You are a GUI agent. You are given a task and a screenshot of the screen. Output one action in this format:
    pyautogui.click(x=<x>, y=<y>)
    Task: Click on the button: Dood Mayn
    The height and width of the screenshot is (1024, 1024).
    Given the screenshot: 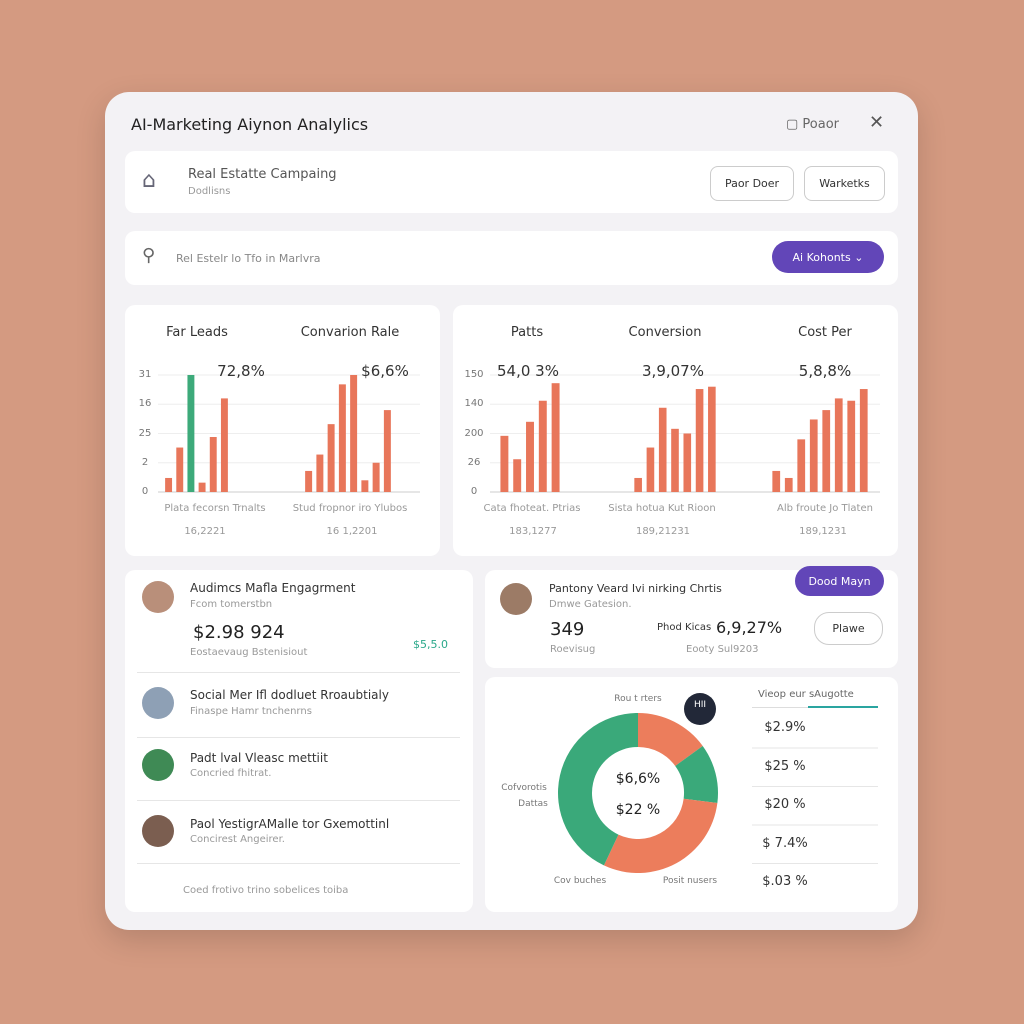 What is the action you would take?
    pyautogui.click(x=839, y=581)
    